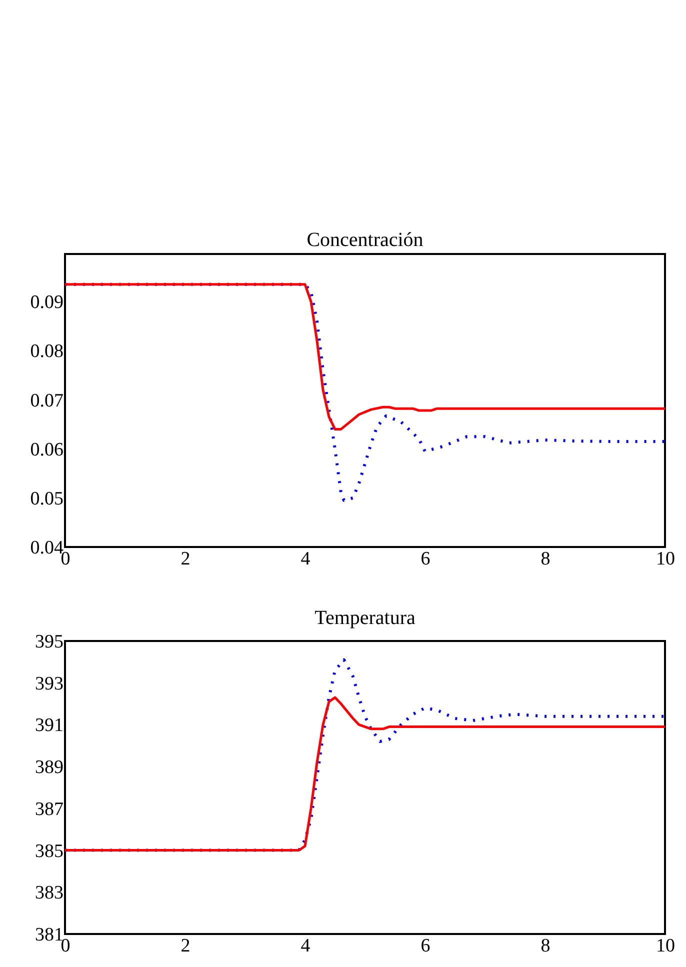 The width and height of the screenshot is (686, 967). I want to click on y-tick-label: 385, so click(49, 851).